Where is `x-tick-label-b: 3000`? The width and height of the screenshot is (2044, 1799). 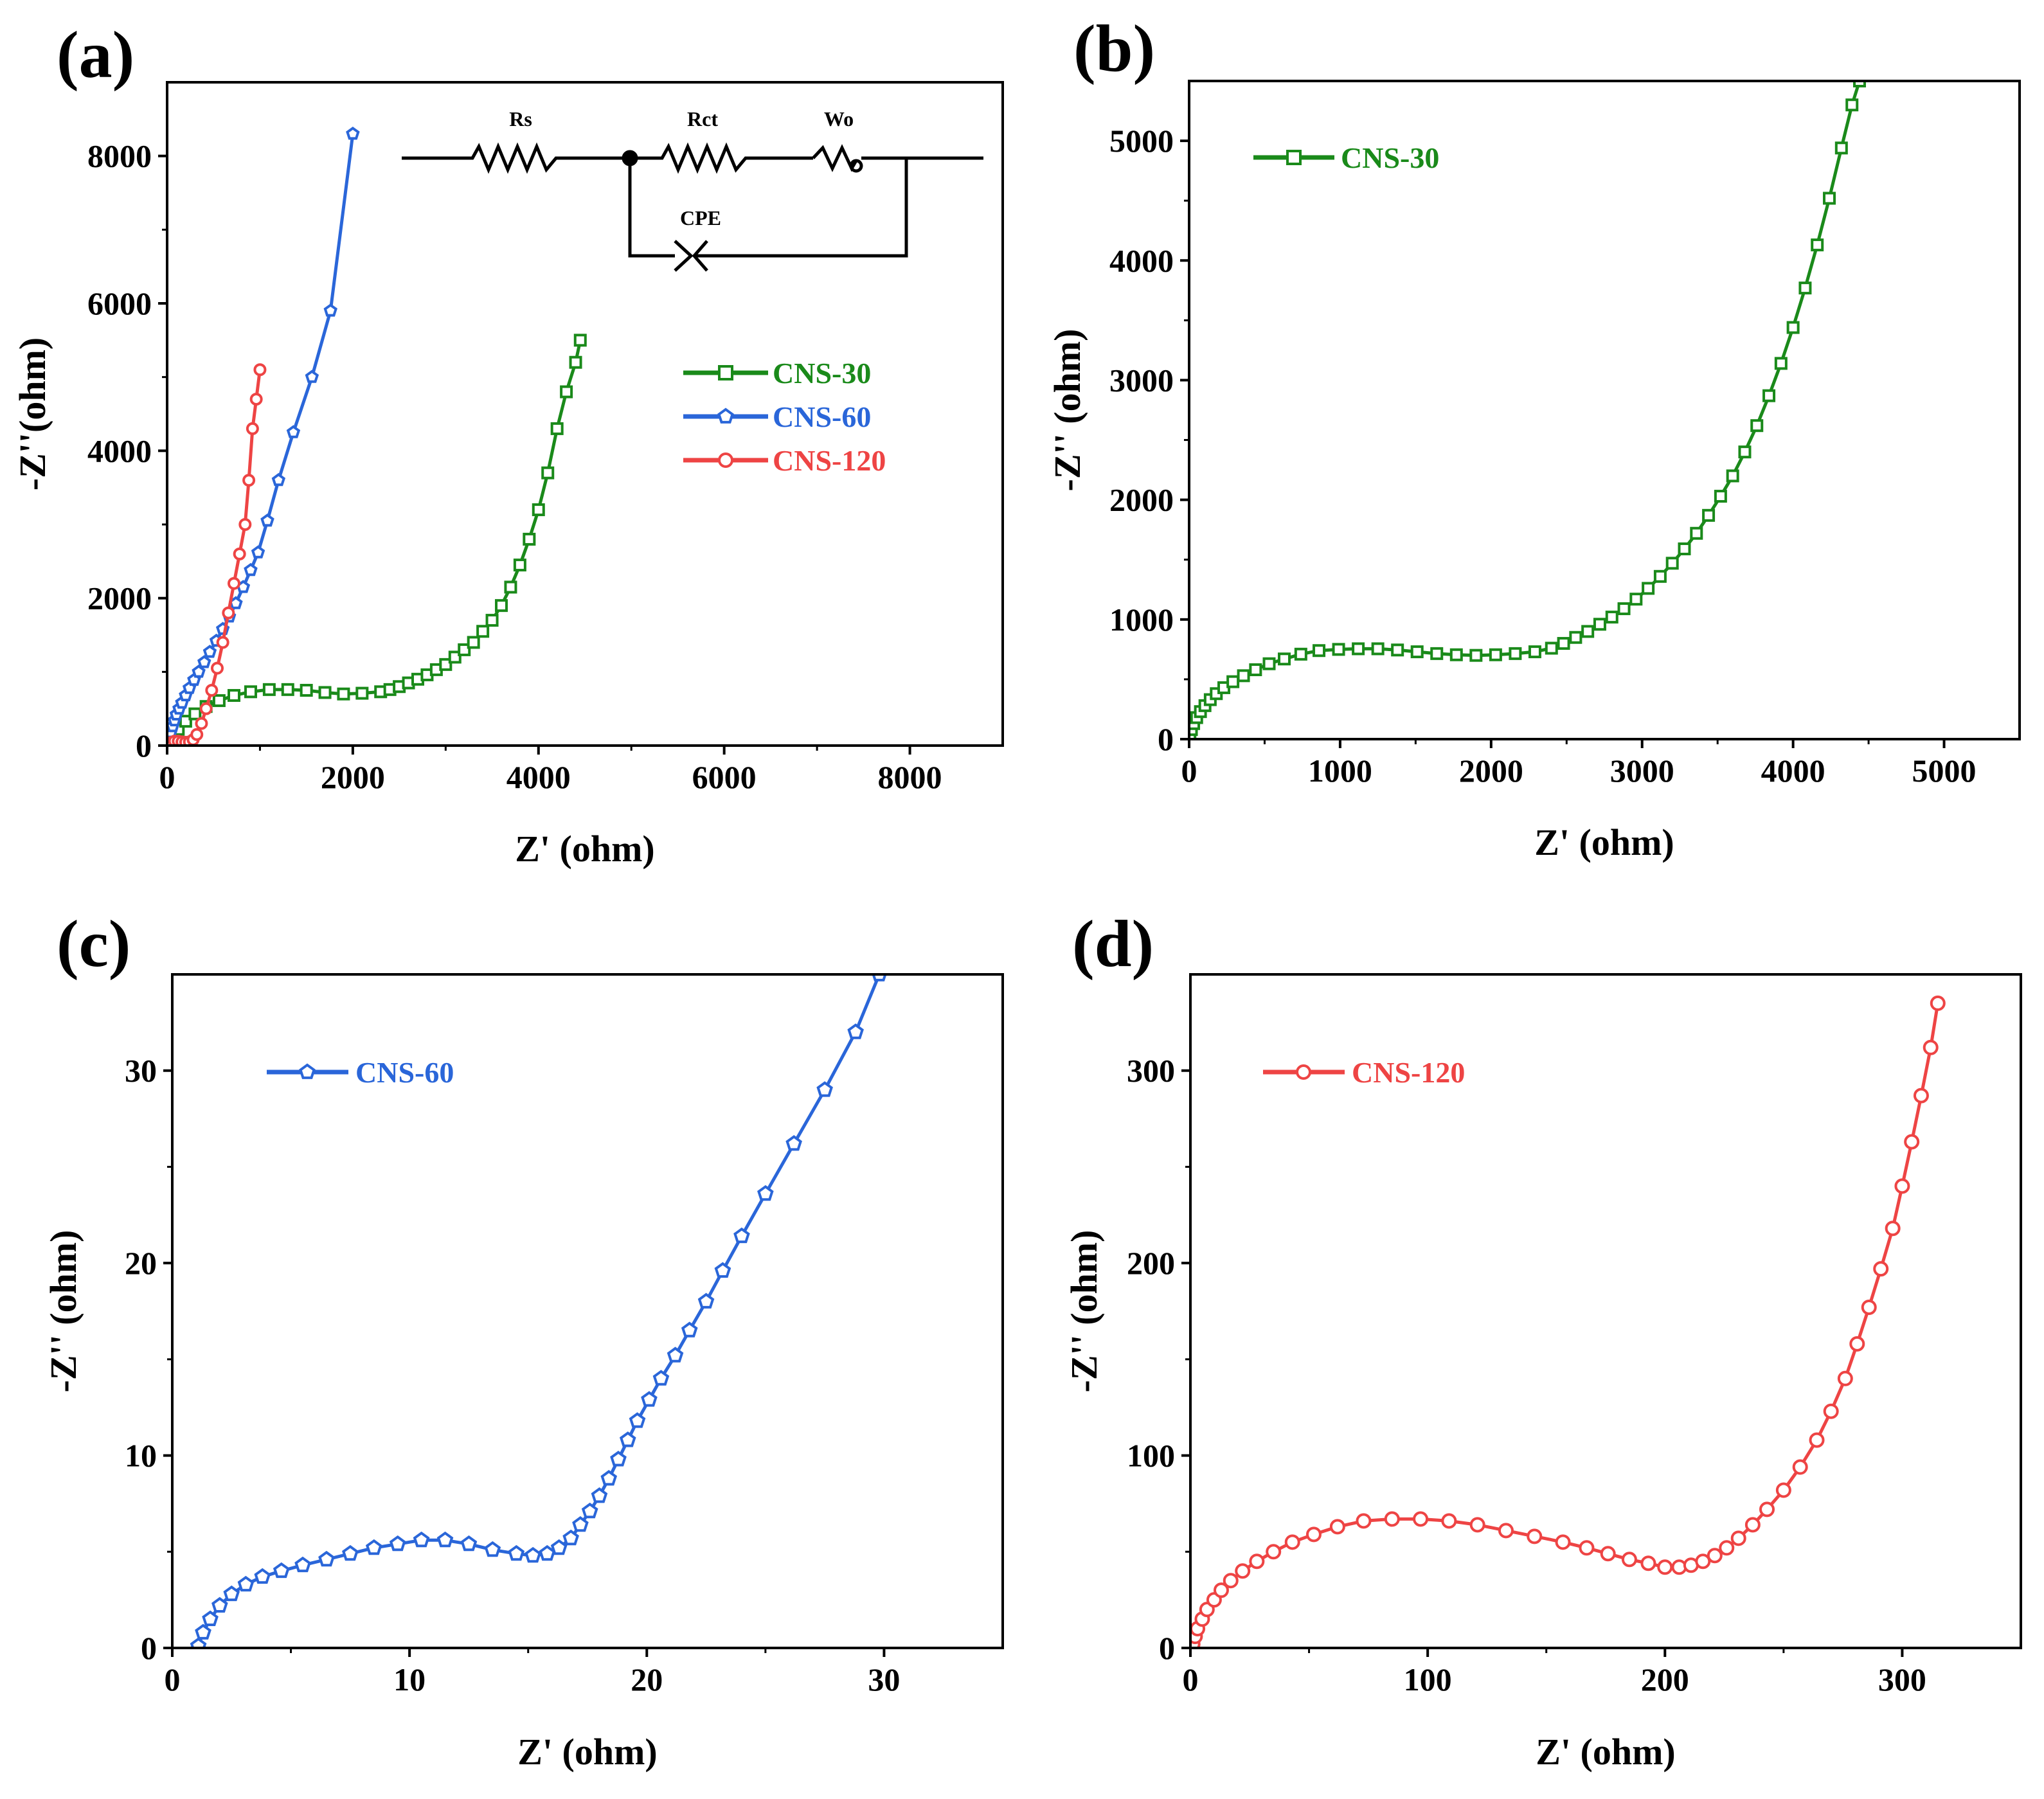
x-tick-label-b: 3000 is located at coordinates (1642, 771).